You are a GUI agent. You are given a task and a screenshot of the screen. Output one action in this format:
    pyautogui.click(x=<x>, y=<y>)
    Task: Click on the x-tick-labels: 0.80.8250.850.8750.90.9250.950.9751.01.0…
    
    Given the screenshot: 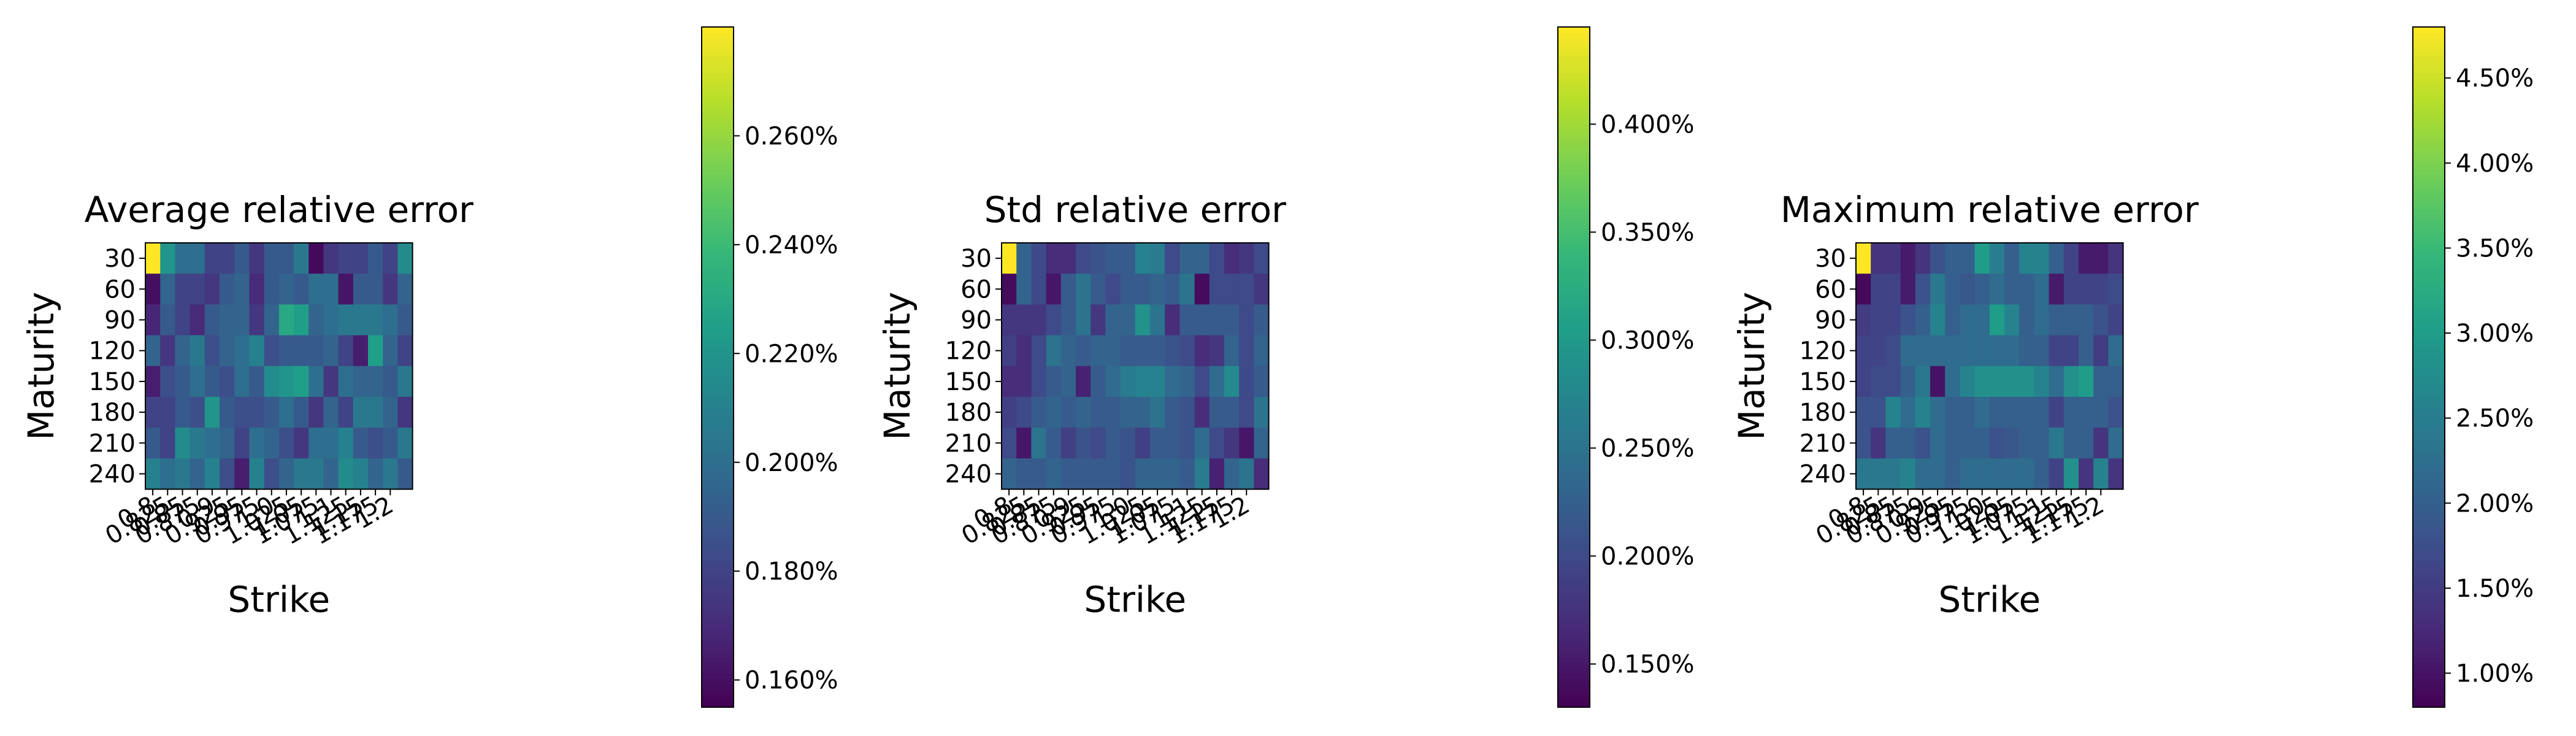 What is the action you would take?
    pyautogui.click(x=249, y=520)
    